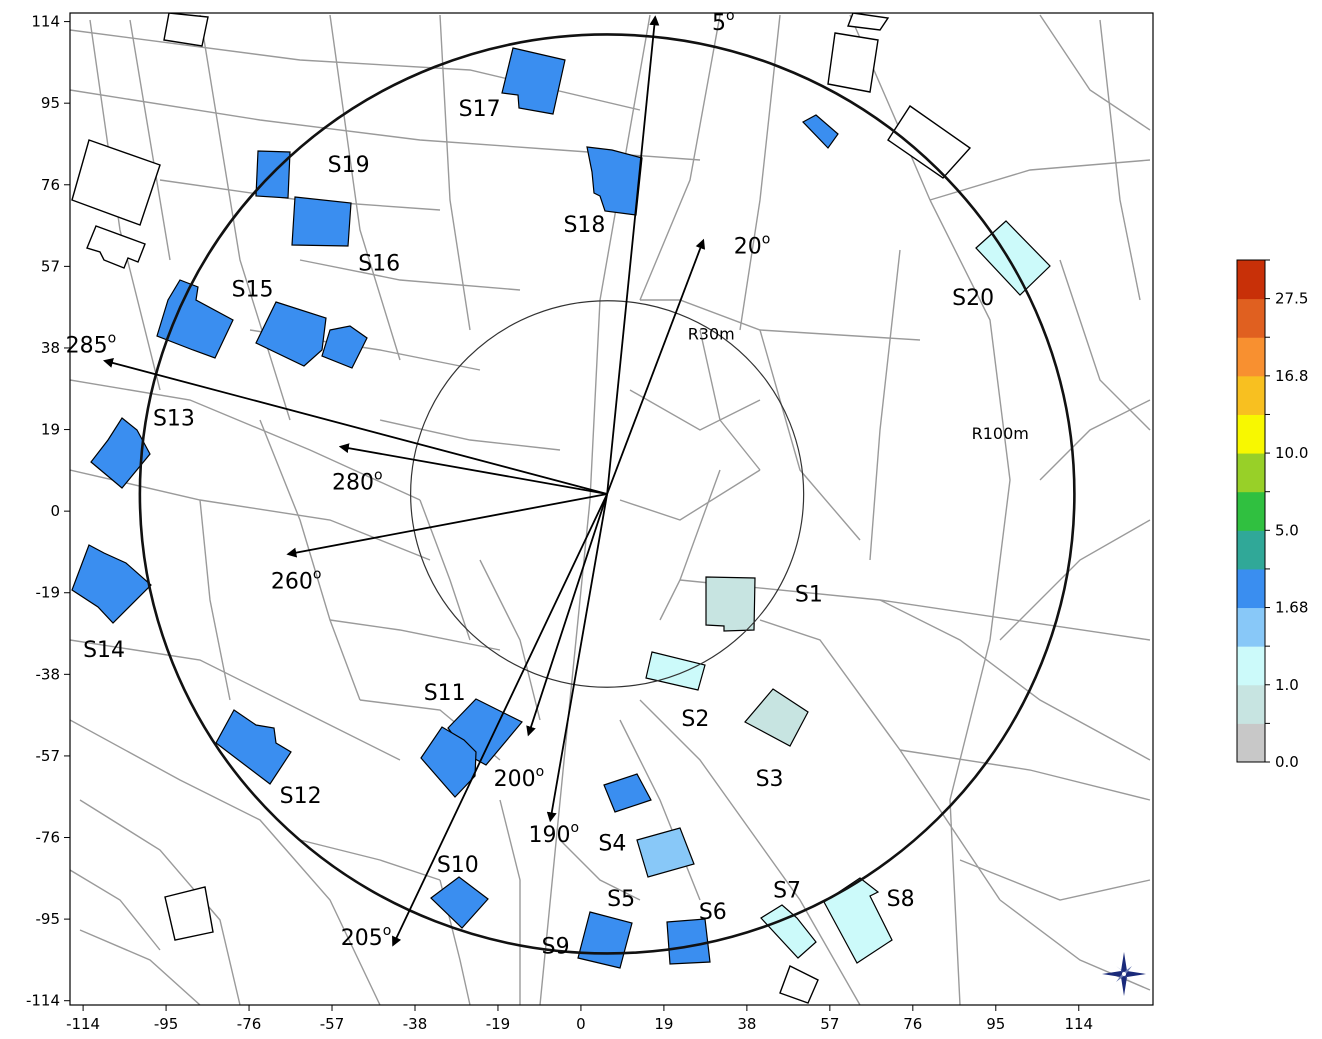 This screenshot has height=1039, width=1322. What do you see at coordinates (1287, 762) in the screenshot?
I see `colorbar-tick-label: 0.0` at bounding box center [1287, 762].